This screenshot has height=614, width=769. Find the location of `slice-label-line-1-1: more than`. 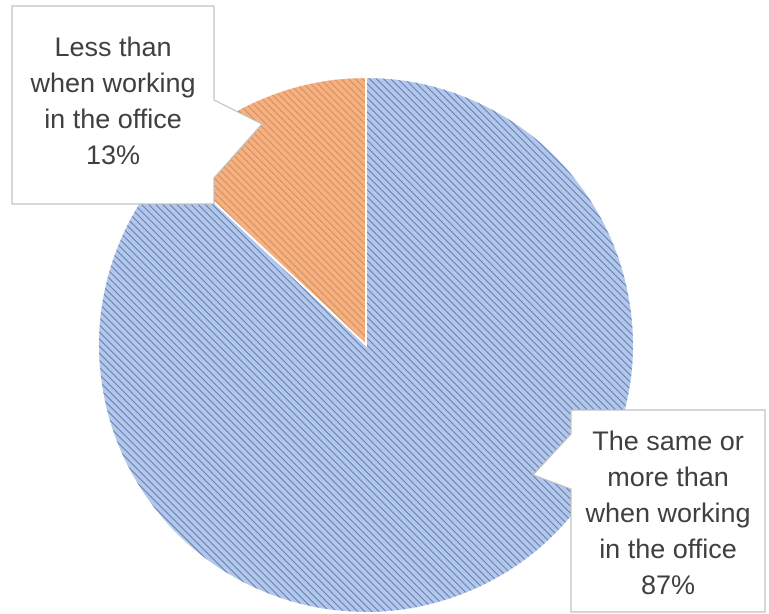

slice-label-line-1-1: more than is located at coordinates (668, 477).